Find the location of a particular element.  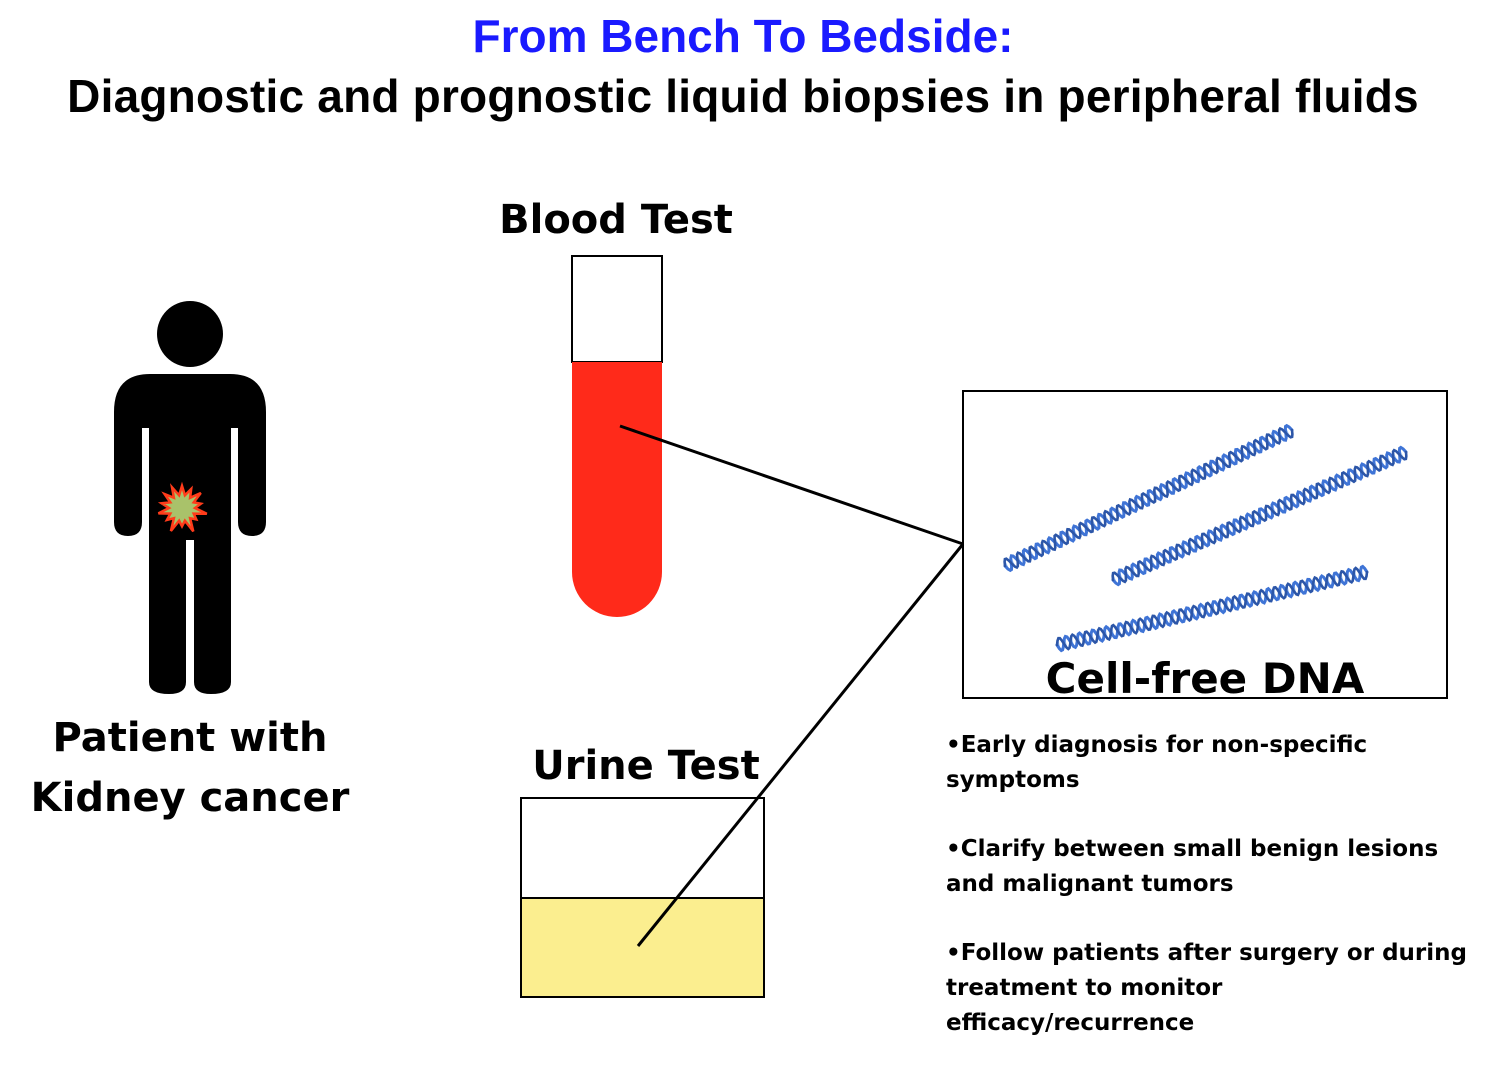

patient-label-line-2: Kidney cancer is located at coordinates (190, 798).